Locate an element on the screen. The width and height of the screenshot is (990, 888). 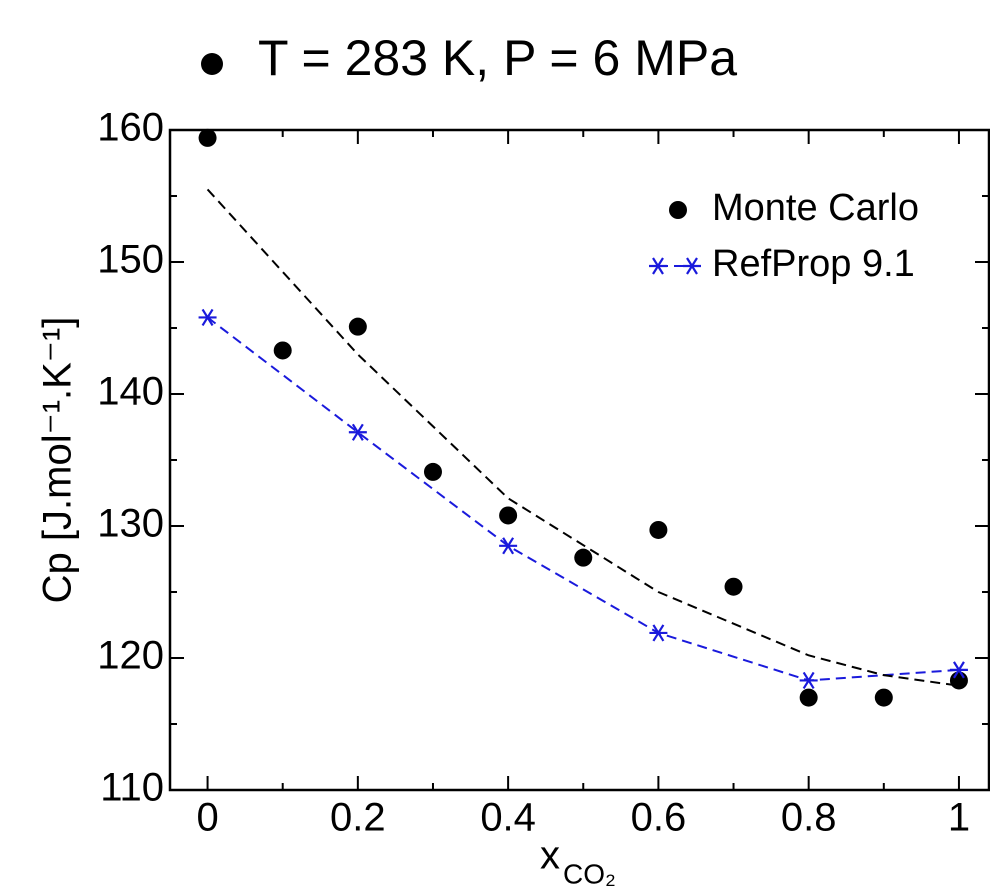
x-tick-label: 0.2 is located at coordinates (358, 818).